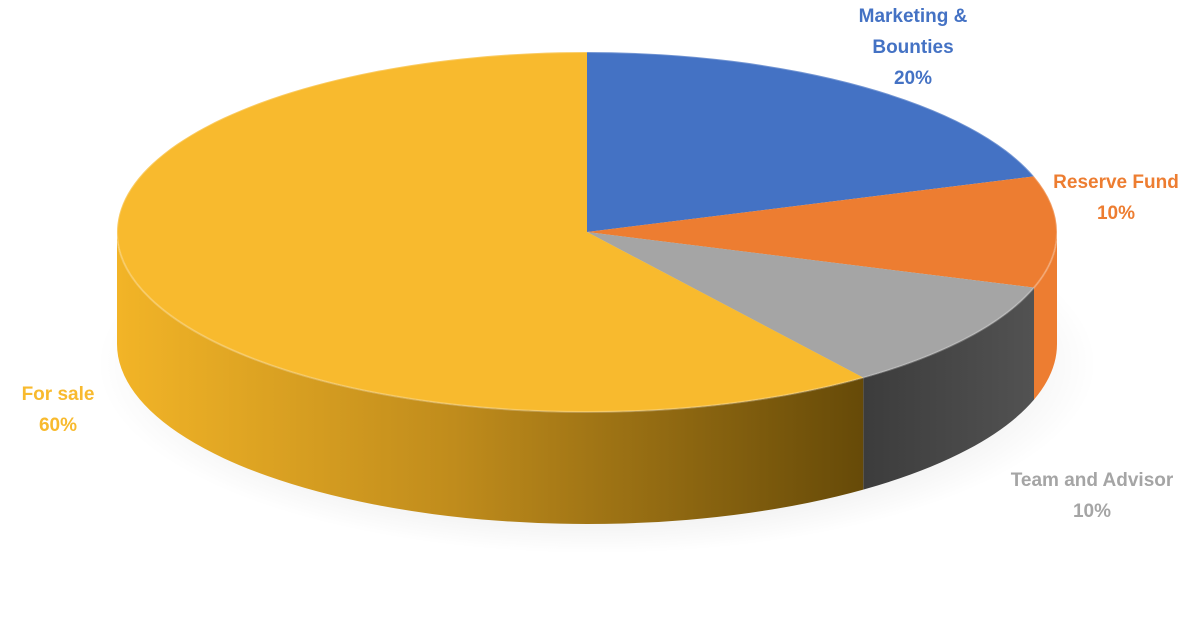 The height and width of the screenshot is (620, 1193). Describe the element at coordinates (1045, 316) in the screenshot. I see `pie-side-reserve-fund` at that location.